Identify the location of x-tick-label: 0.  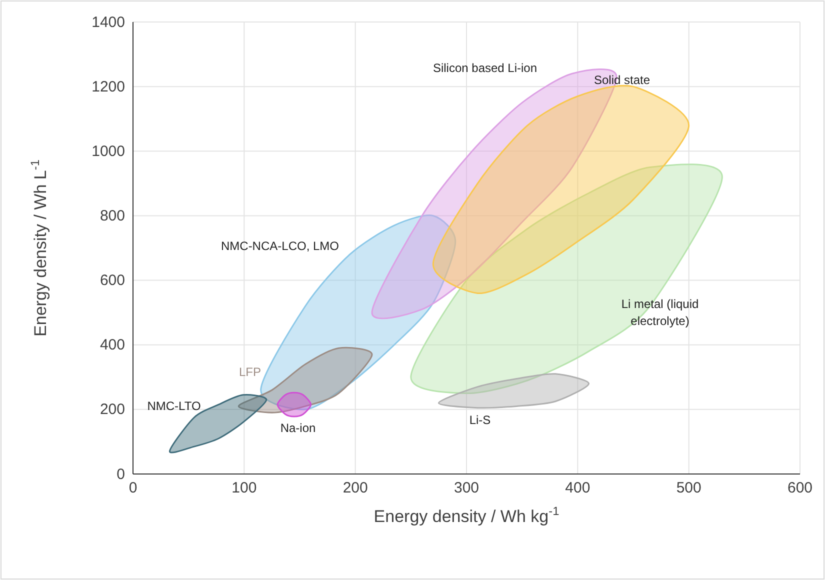
(133, 488).